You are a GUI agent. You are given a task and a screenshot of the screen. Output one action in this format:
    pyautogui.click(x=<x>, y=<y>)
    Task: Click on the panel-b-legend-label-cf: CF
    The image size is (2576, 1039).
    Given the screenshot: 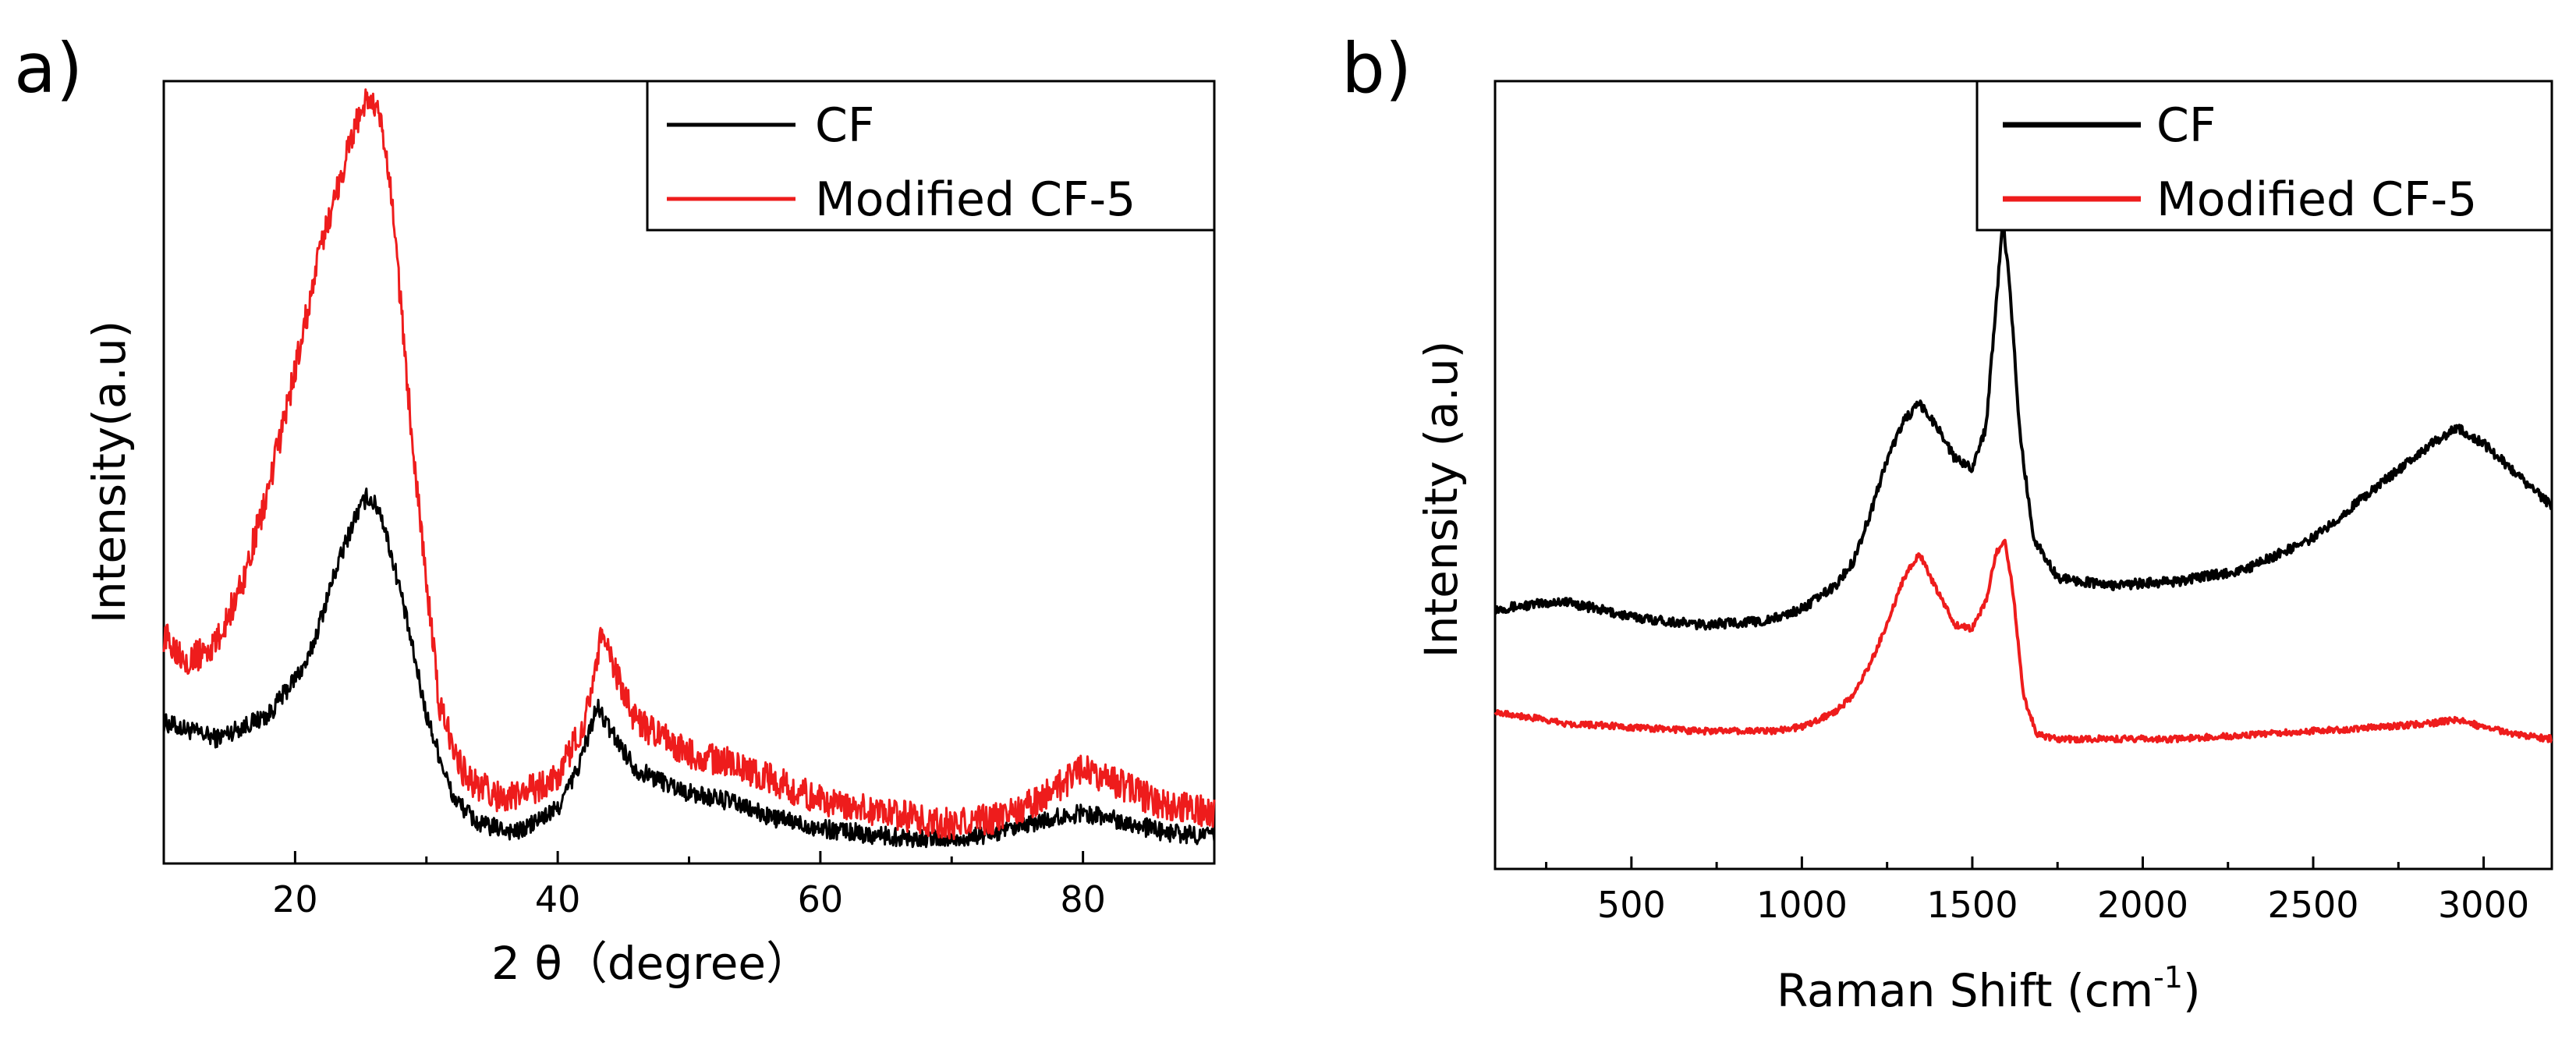 What is the action you would take?
    pyautogui.click(x=2186, y=125)
    